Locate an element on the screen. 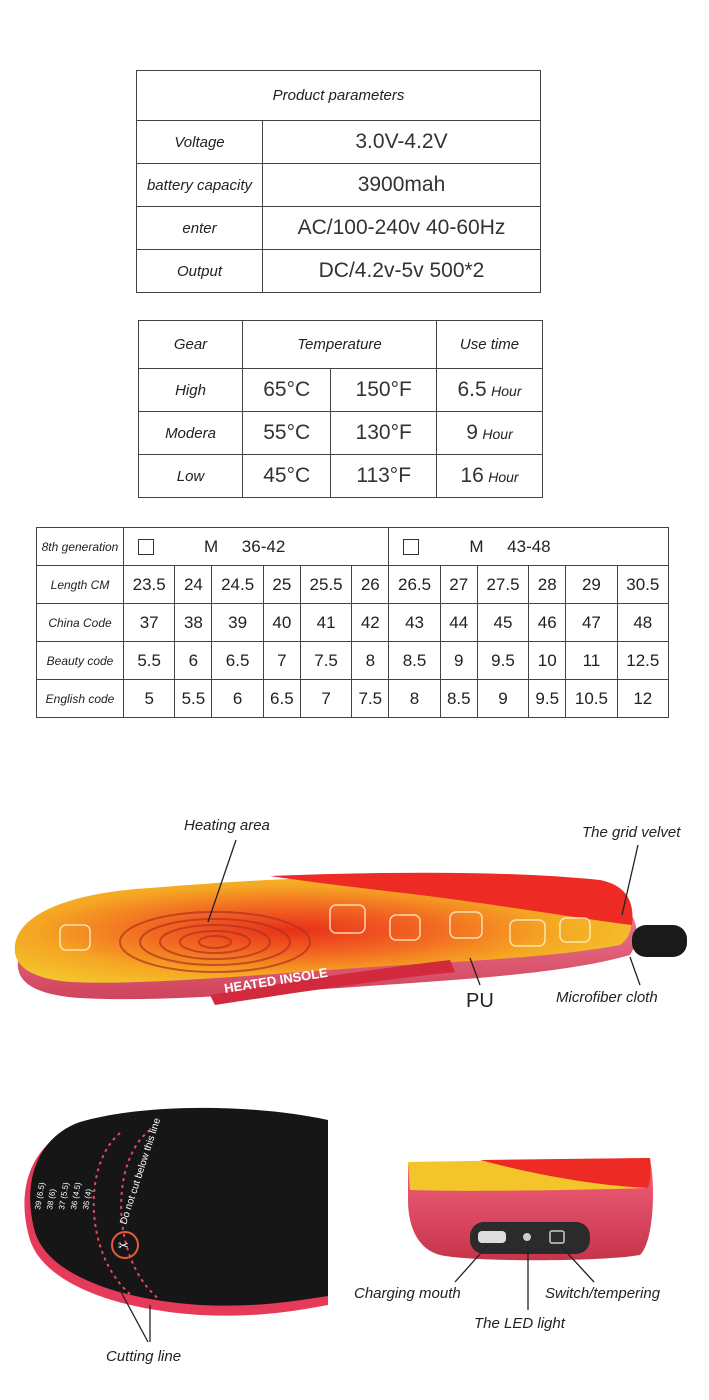 Image resolution: width=709 pixels, height=1400 pixels. scissors-icon is located at coordinates (125, 1245).